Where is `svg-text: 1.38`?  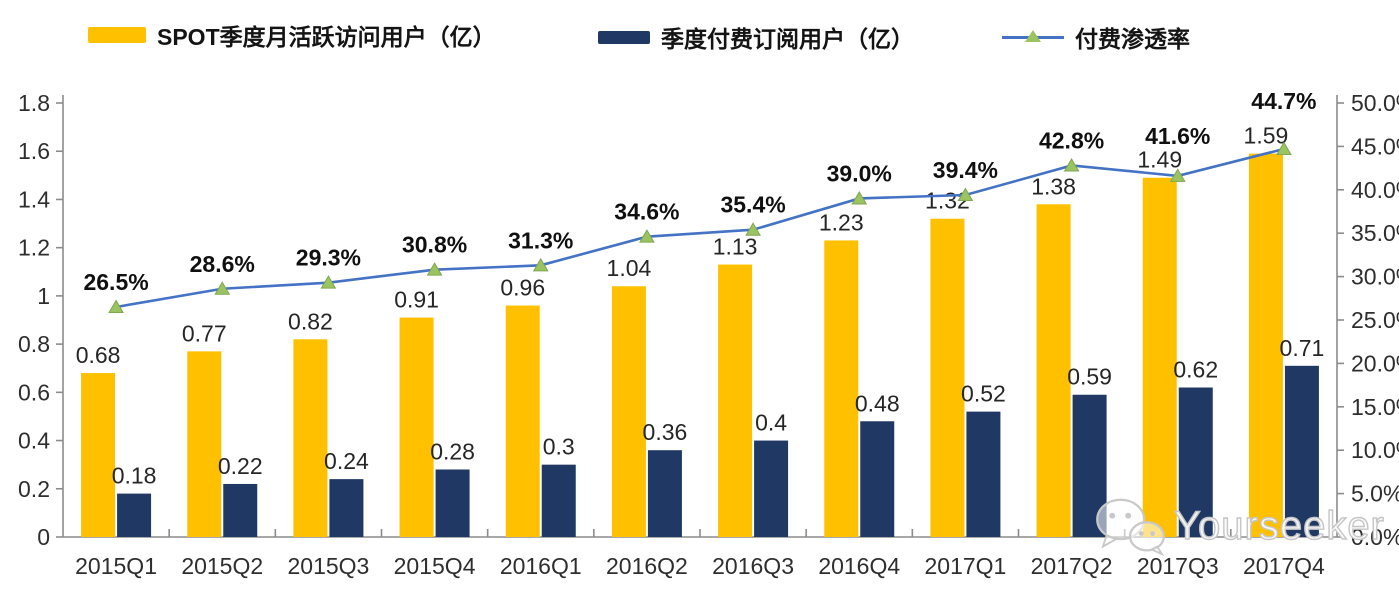 svg-text: 1.38 is located at coordinates (1053, 186).